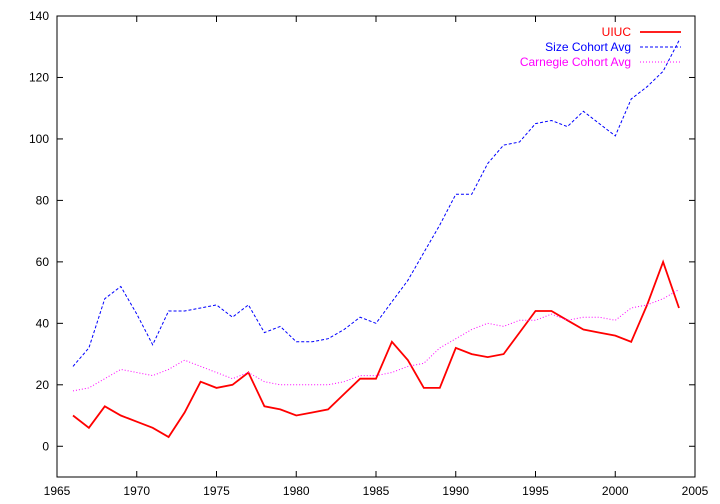 Image resolution: width=720 pixels, height=504 pixels. What do you see at coordinates (296, 491) in the screenshot?
I see `x-tick-label: 1980` at bounding box center [296, 491].